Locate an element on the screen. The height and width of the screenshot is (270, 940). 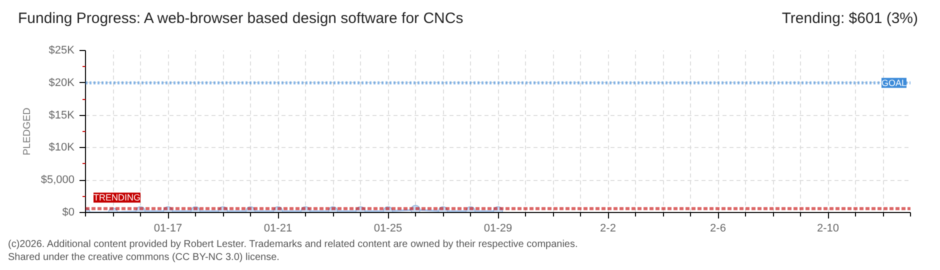
text: Shared under the creative commons (CC BY-NC 3.0) license. is located at coordinates (144, 257).